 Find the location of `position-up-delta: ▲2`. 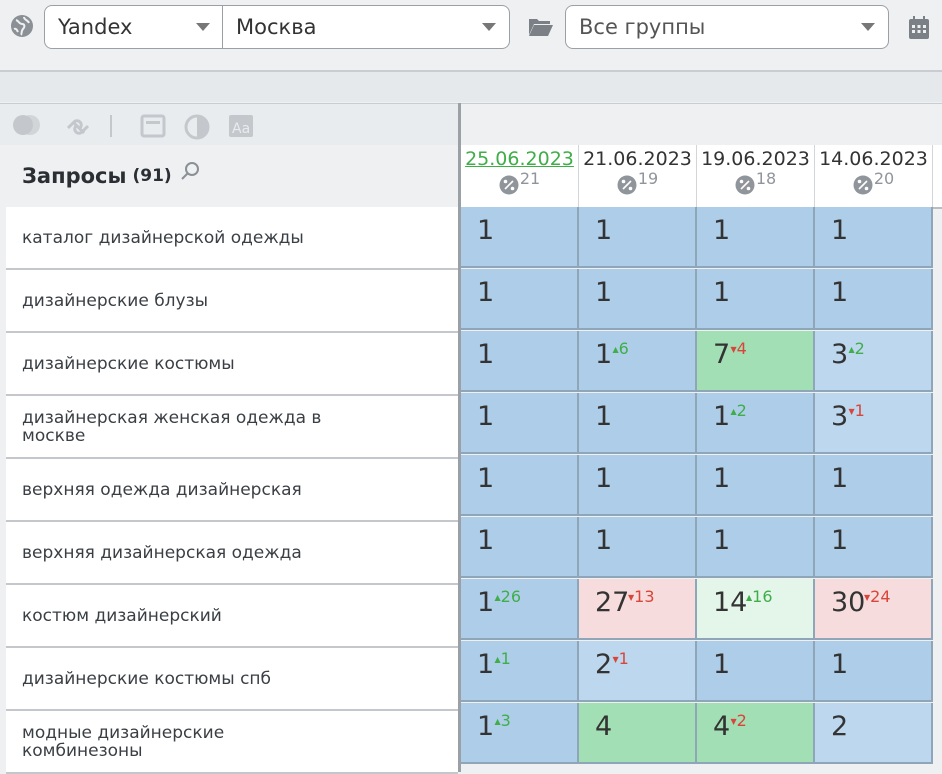

position-up-delta: ▲2 is located at coordinates (857, 348).